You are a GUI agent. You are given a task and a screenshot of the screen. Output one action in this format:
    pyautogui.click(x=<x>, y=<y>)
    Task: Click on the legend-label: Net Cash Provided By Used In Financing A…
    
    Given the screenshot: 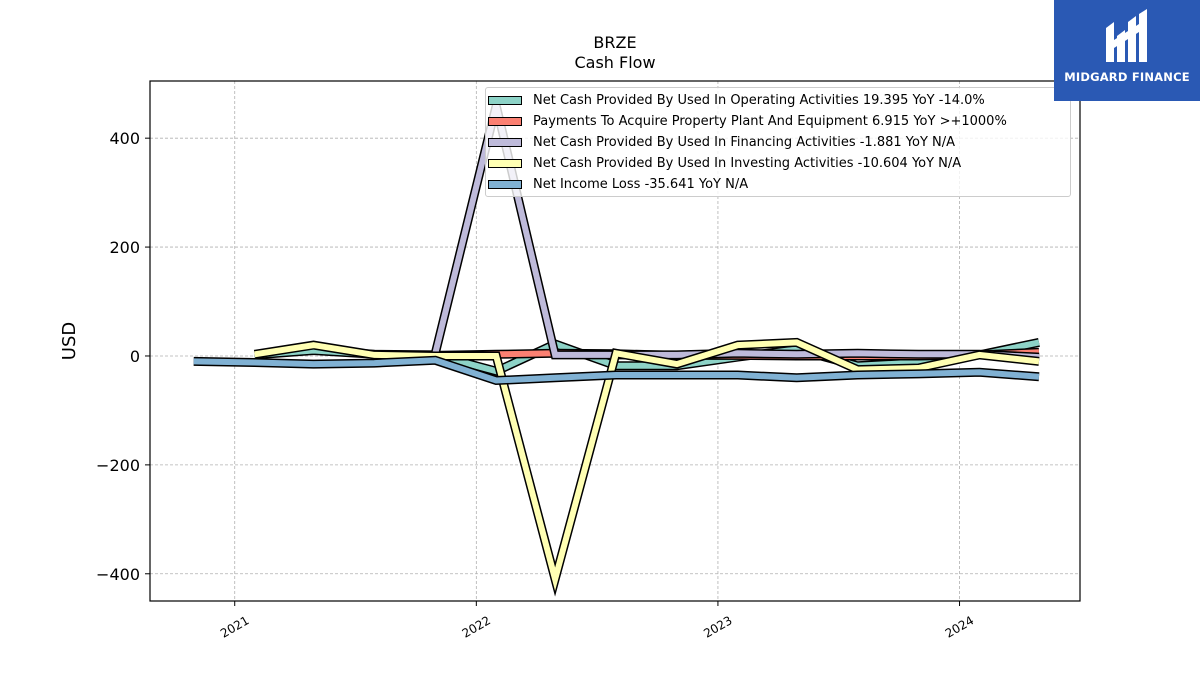 What is the action you would take?
    pyautogui.click(x=744, y=142)
    